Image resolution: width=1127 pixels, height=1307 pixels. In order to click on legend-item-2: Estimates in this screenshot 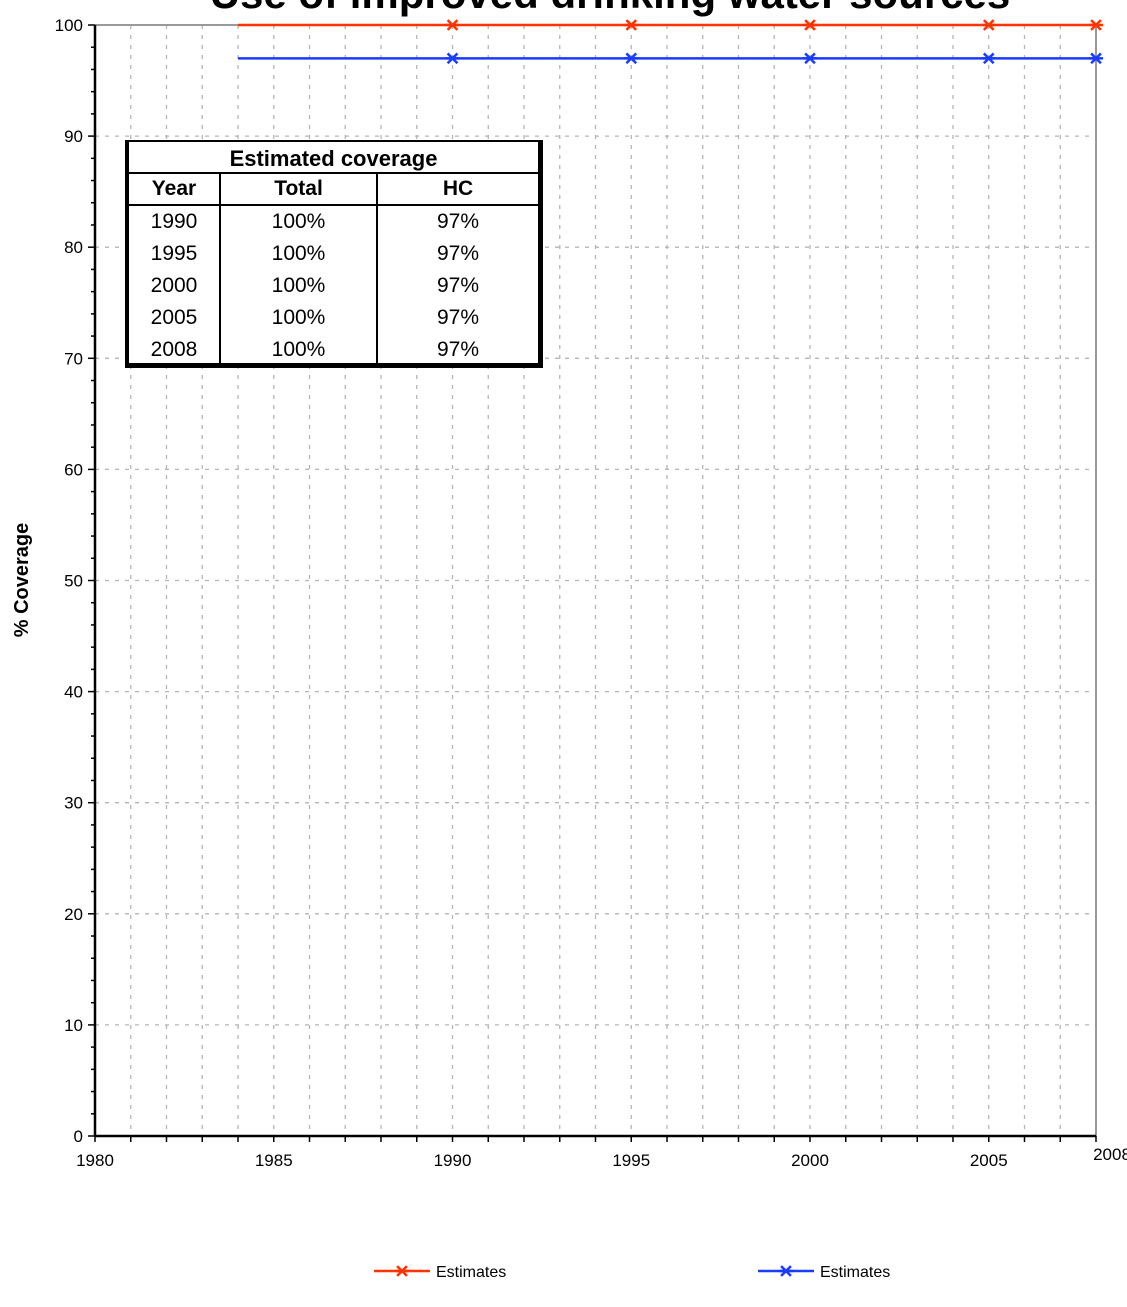, I will do `click(824, 1272)`.